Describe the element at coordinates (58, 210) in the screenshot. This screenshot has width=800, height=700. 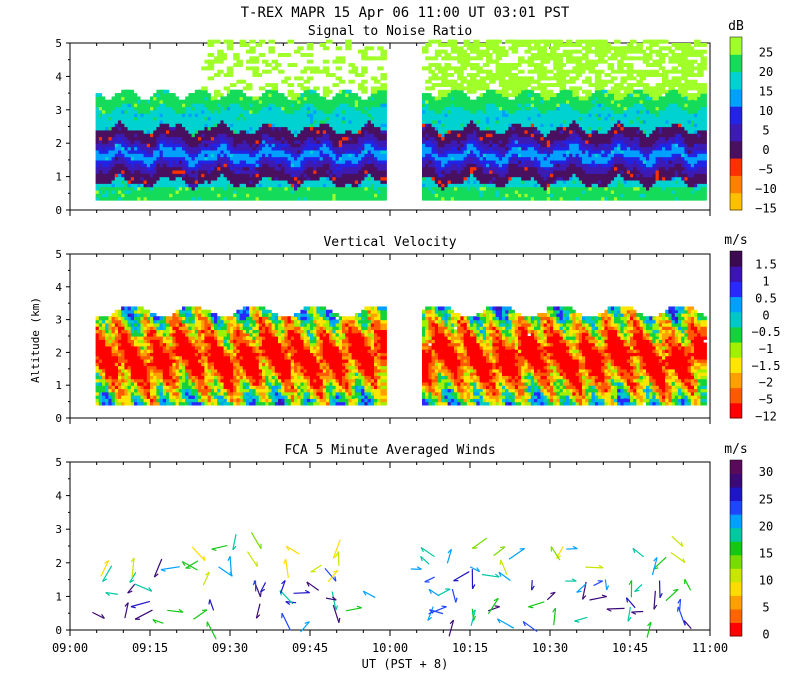
I see `y-tick-label: 0` at that location.